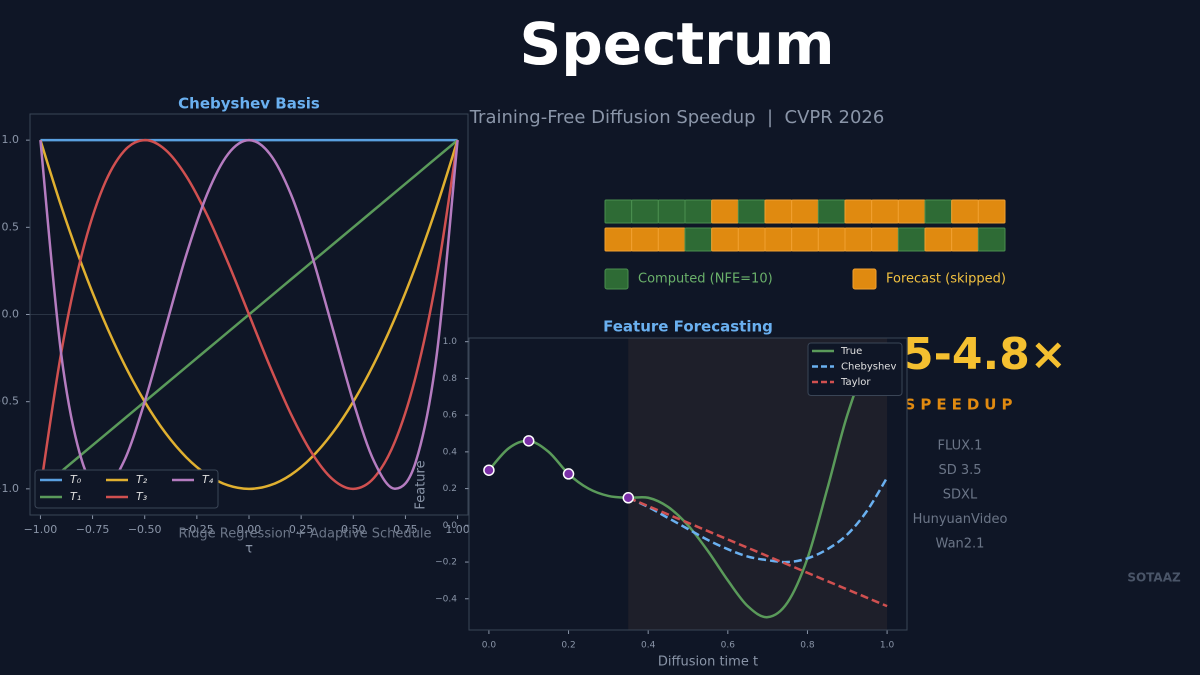 This screenshot has width=1200, height=675. I want to click on y-tick-label: 0.5, so click(11, 226).